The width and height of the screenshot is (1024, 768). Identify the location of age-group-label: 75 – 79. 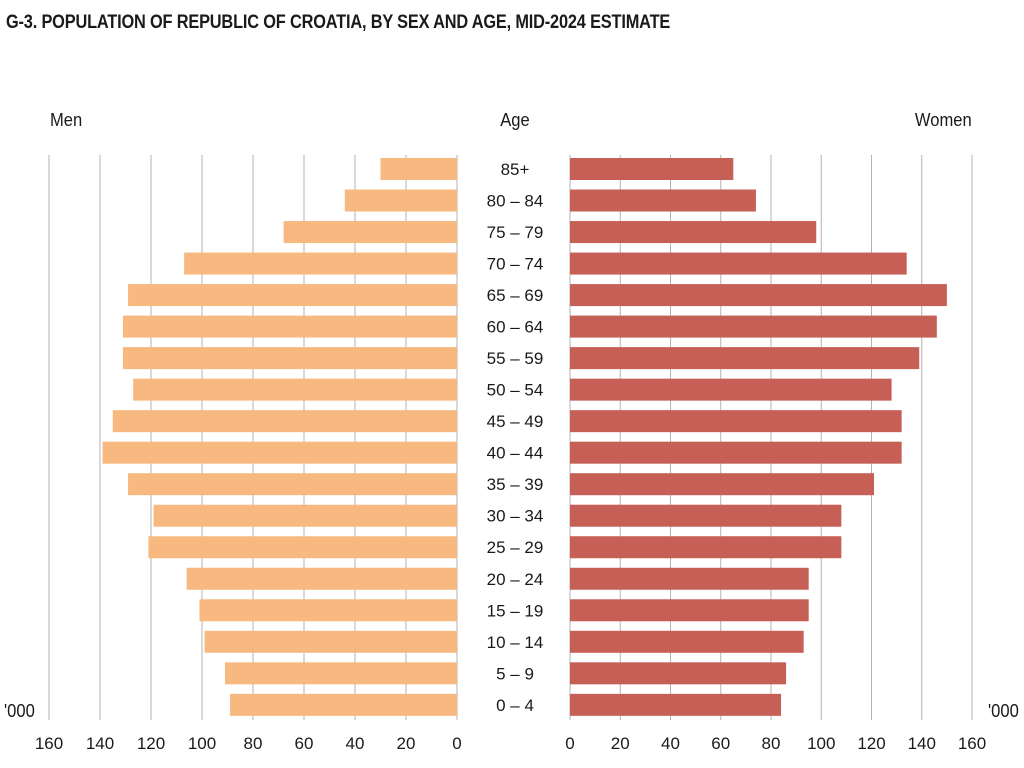
(515, 232).